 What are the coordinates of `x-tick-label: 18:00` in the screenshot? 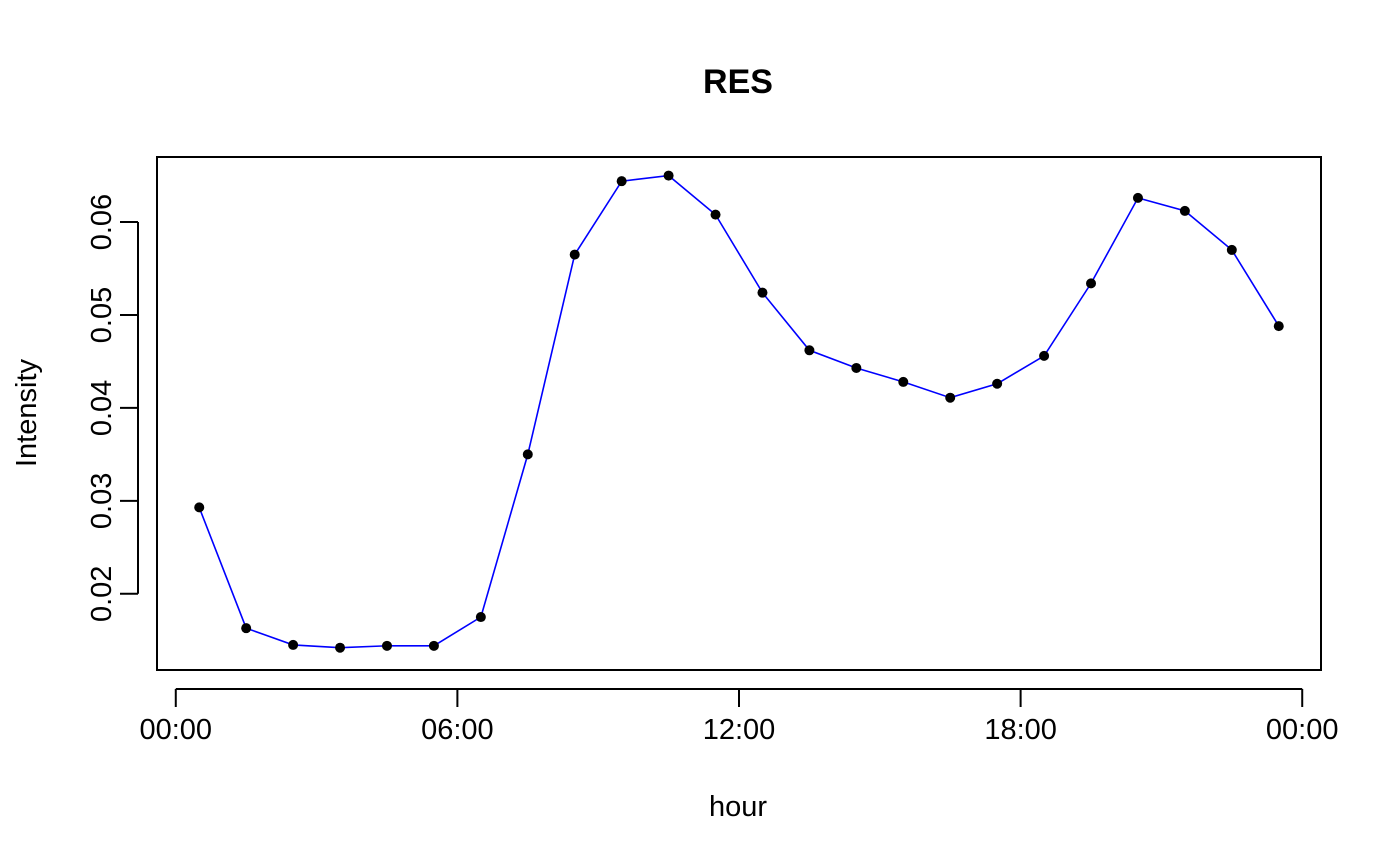 It's located at (1020, 730).